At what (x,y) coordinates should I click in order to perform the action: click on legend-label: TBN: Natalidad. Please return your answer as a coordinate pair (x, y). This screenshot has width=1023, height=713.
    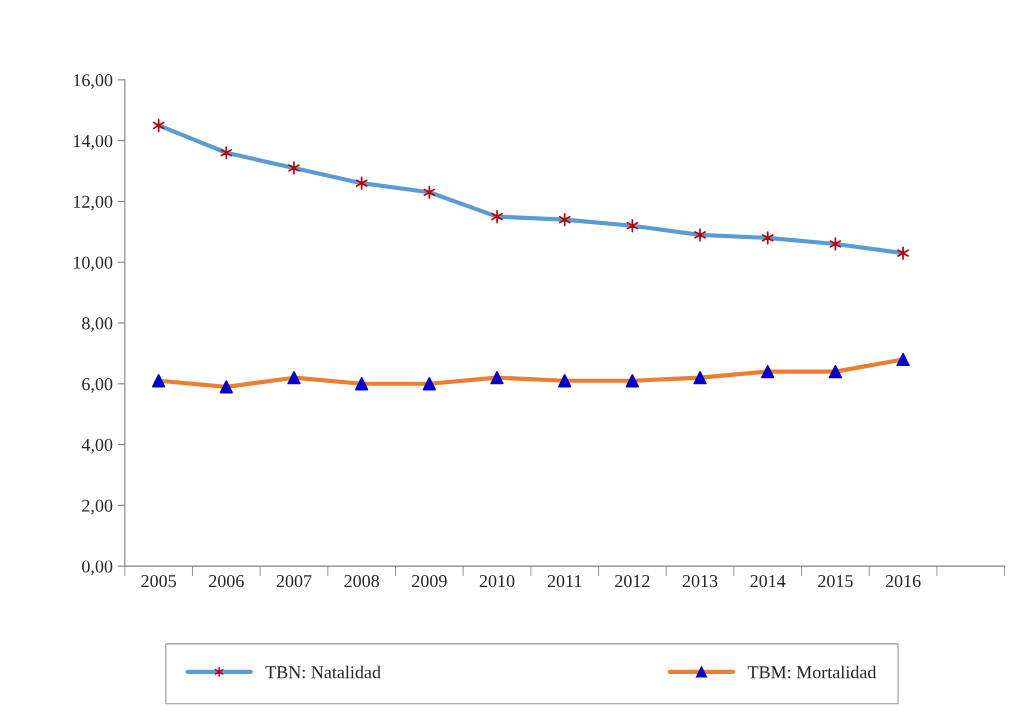
    Looking at the image, I should click on (323, 672).